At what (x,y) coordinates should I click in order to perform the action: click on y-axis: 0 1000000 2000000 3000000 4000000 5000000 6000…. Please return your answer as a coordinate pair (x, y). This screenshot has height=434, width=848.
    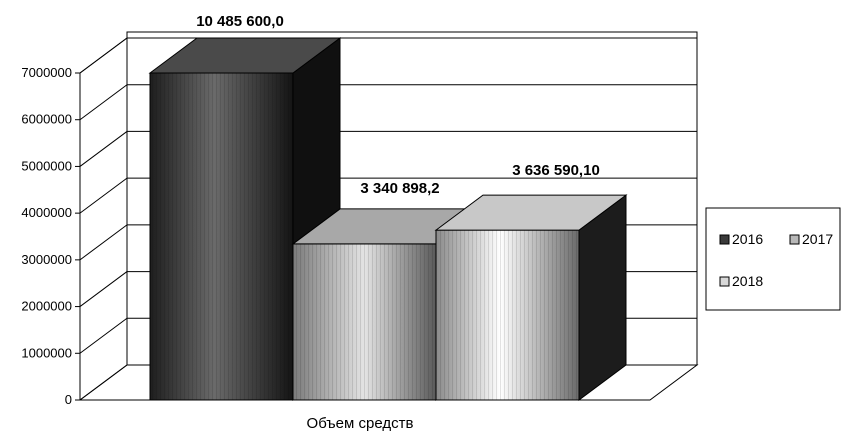
    Looking at the image, I should click on (50, 236).